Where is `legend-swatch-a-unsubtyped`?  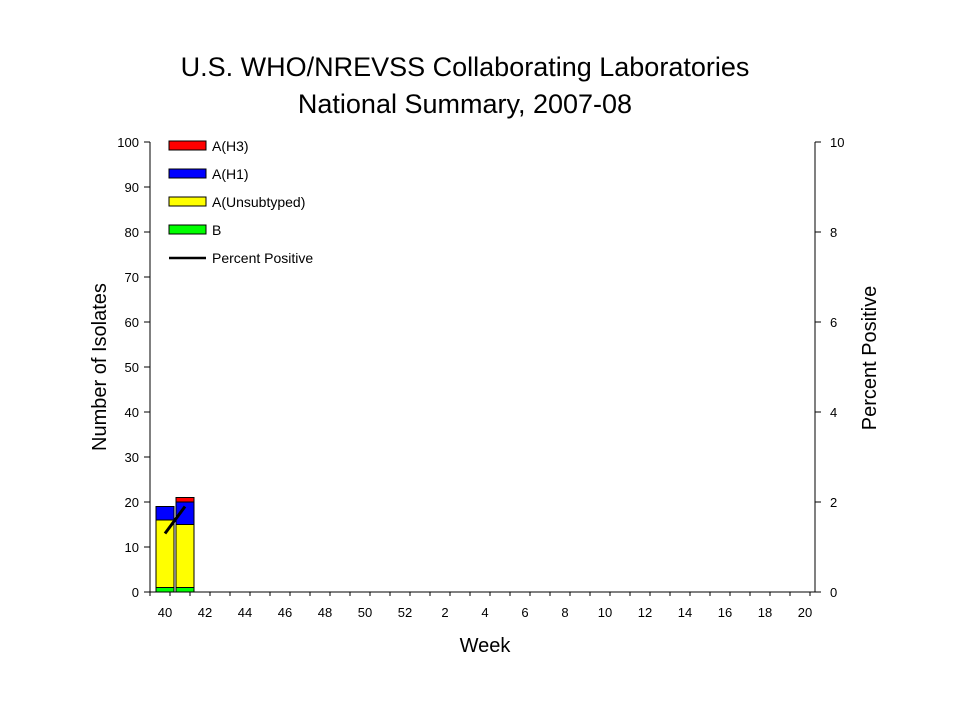 legend-swatch-a-unsubtyped is located at coordinates (187, 201).